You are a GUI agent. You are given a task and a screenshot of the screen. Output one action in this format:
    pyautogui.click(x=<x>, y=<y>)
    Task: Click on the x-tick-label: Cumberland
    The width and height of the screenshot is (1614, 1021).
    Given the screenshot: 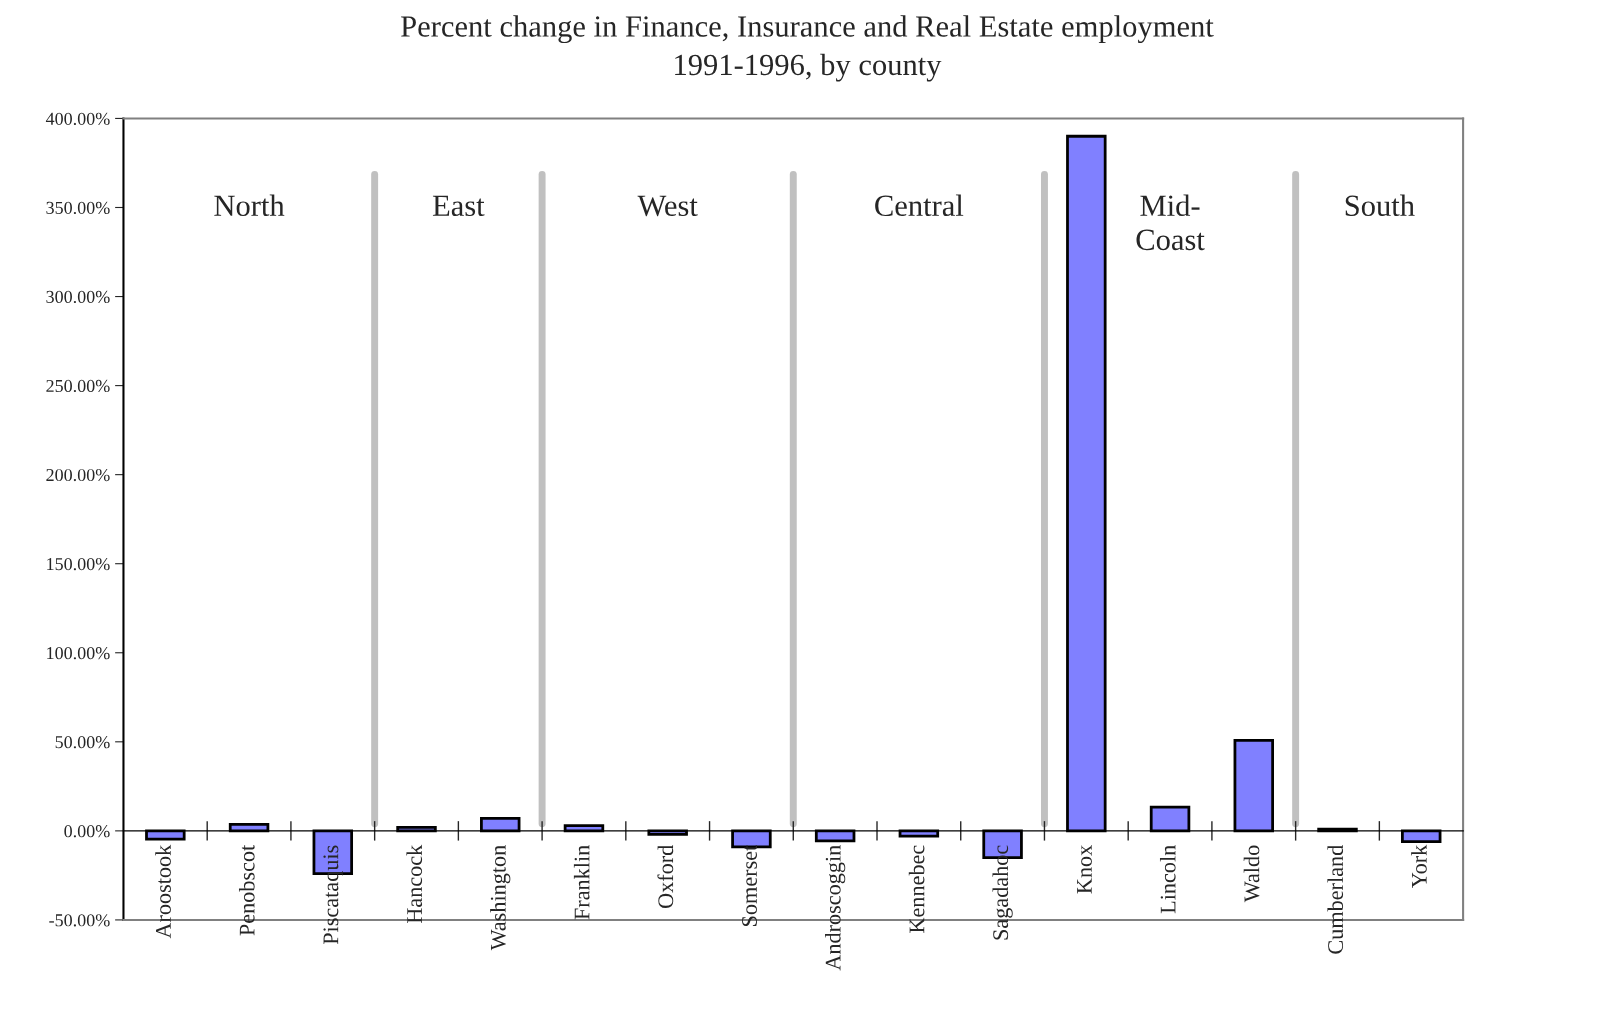 What is the action you would take?
    pyautogui.click(x=1335, y=899)
    